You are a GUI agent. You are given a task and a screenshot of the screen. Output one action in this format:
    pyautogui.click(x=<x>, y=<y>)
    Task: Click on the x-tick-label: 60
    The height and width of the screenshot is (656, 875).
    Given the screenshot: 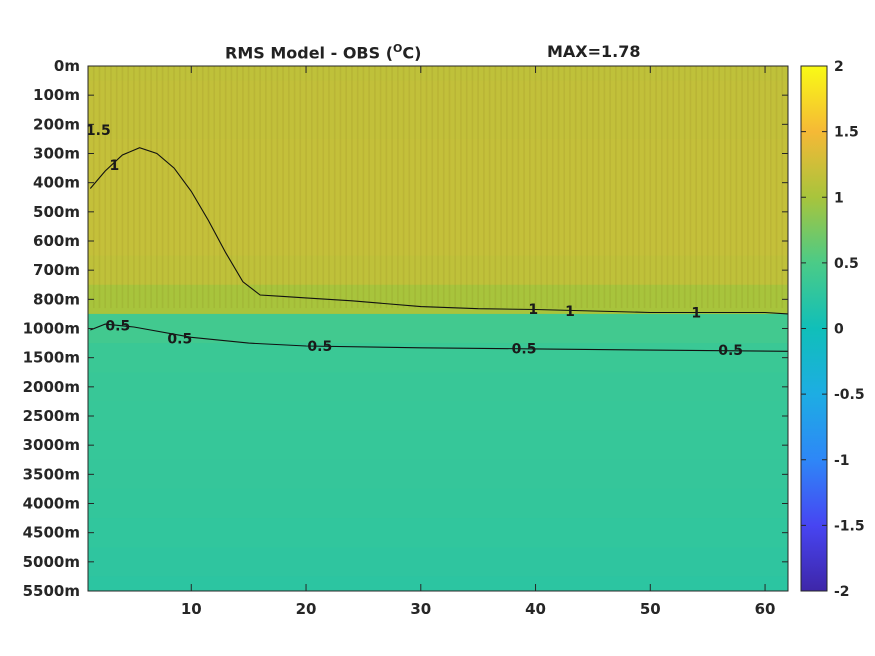 What is the action you would take?
    pyautogui.click(x=765, y=609)
    